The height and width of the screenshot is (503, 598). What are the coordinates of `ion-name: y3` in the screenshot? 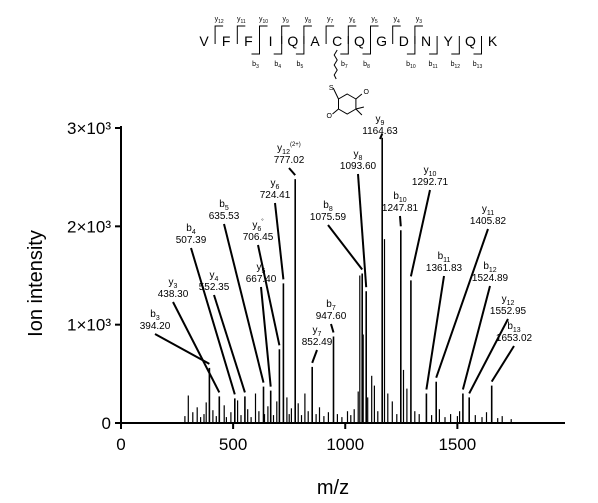 It's located at (173, 283).